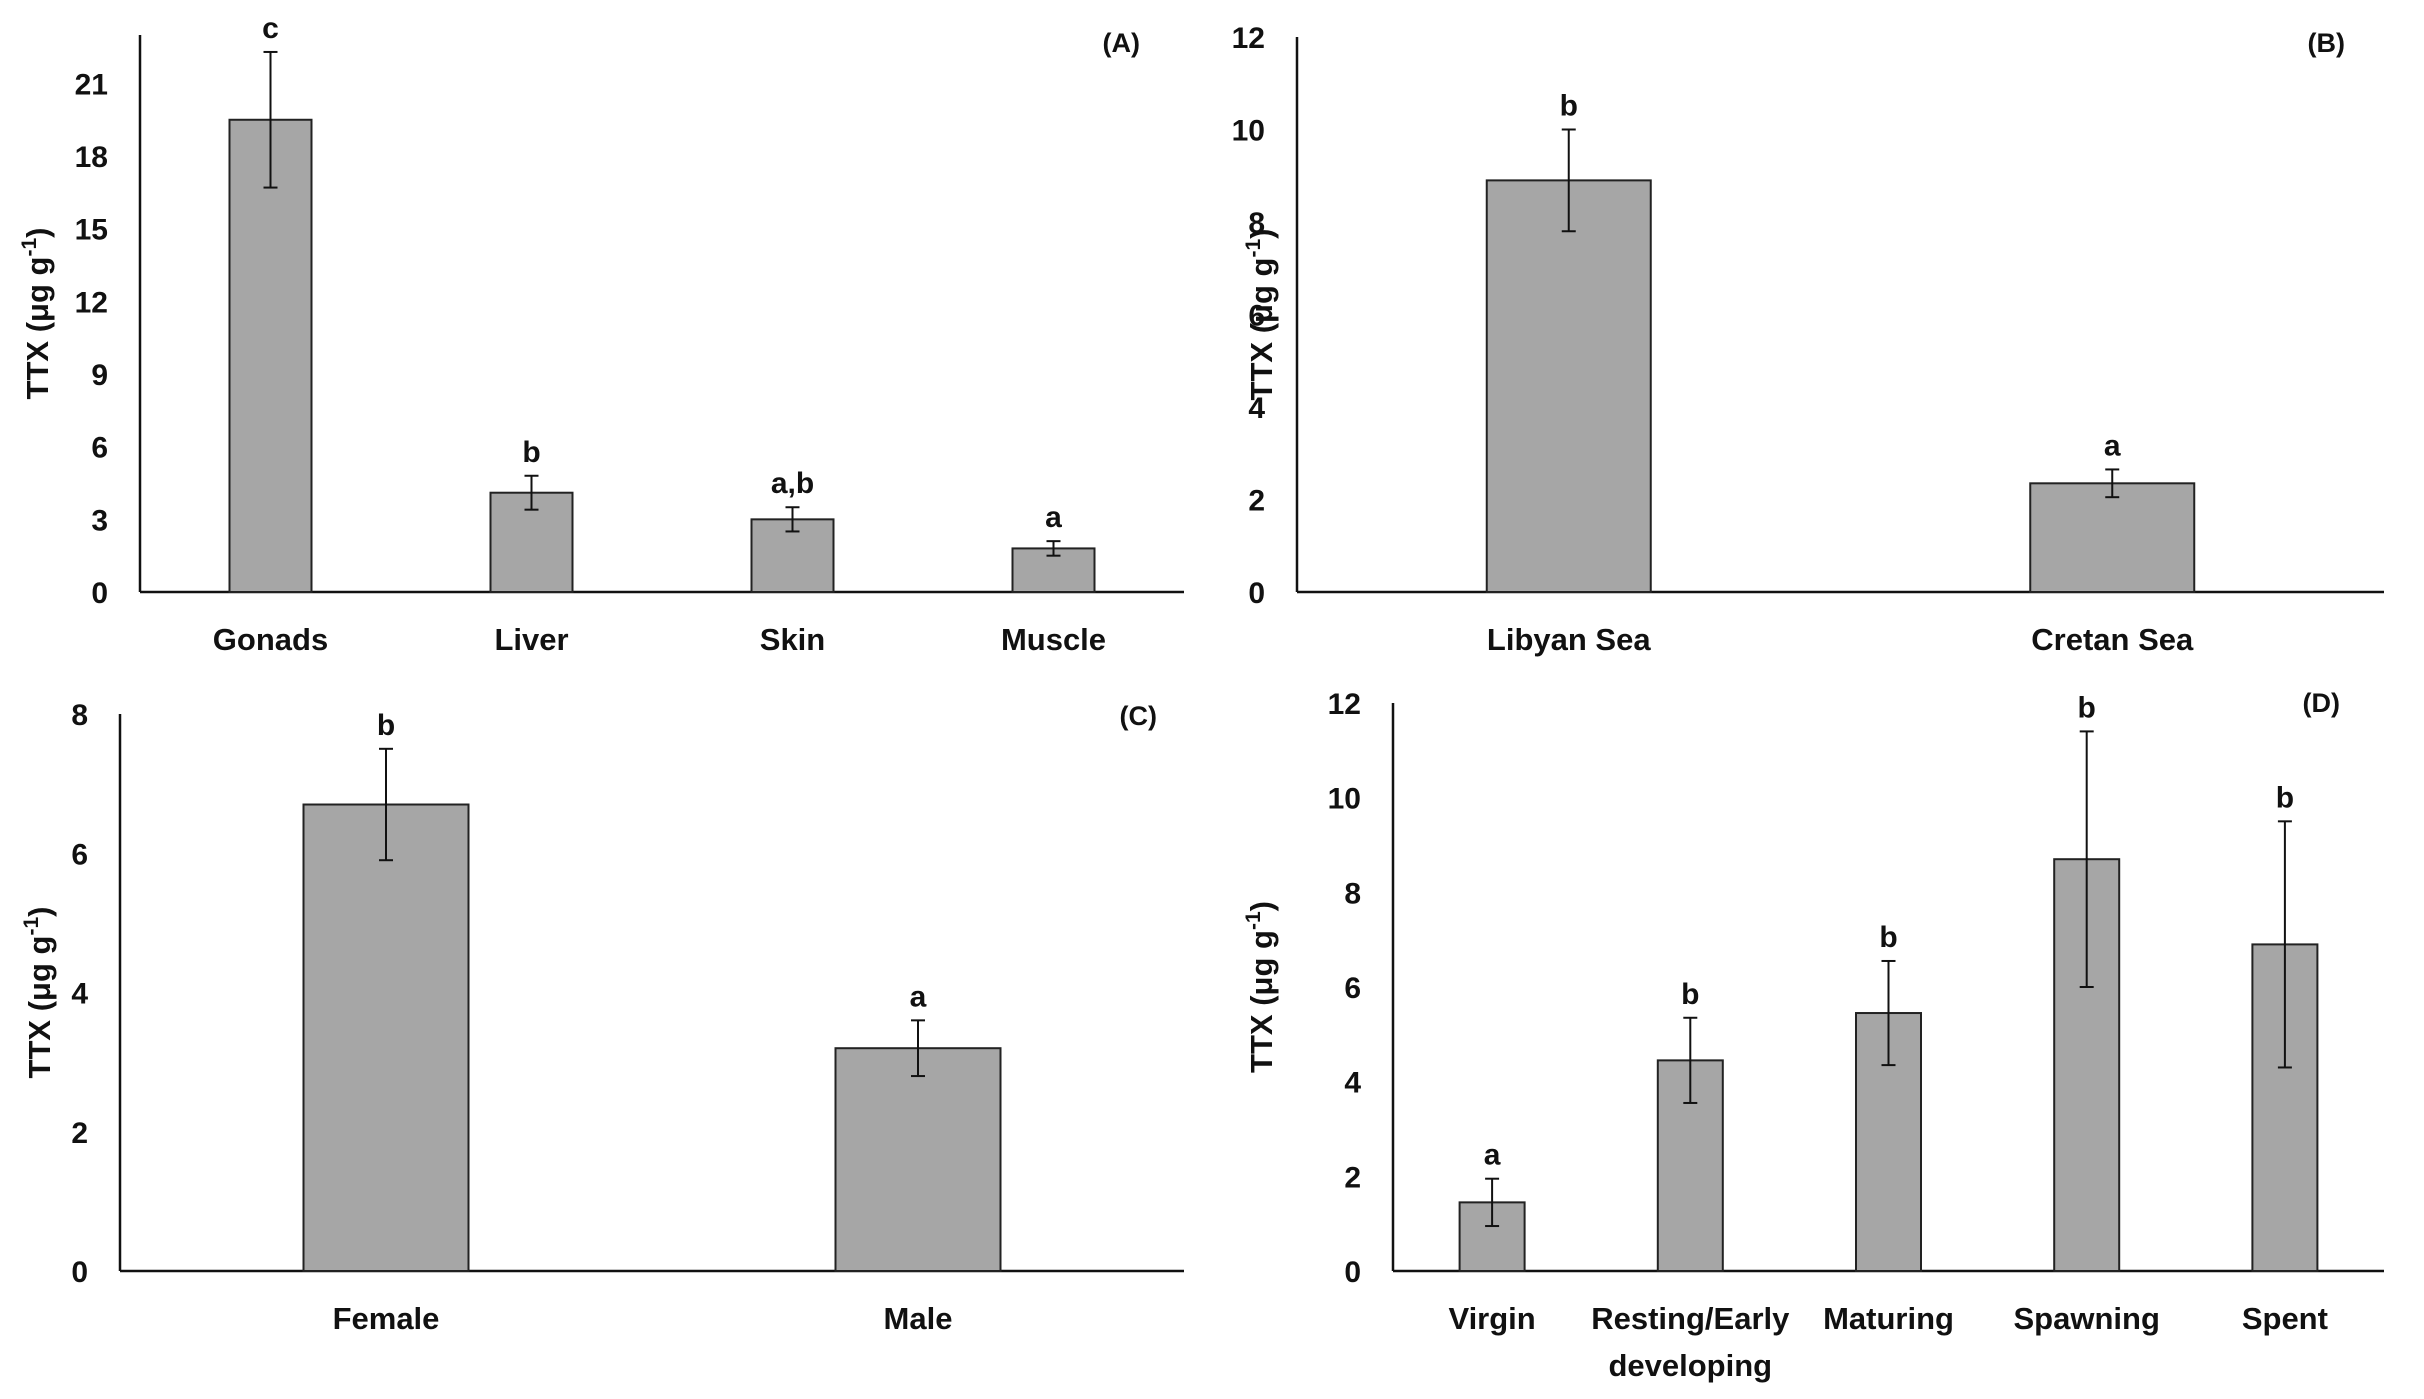  What do you see at coordinates (2321, 703) in the screenshot?
I see `panel-label: (D)` at bounding box center [2321, 703].